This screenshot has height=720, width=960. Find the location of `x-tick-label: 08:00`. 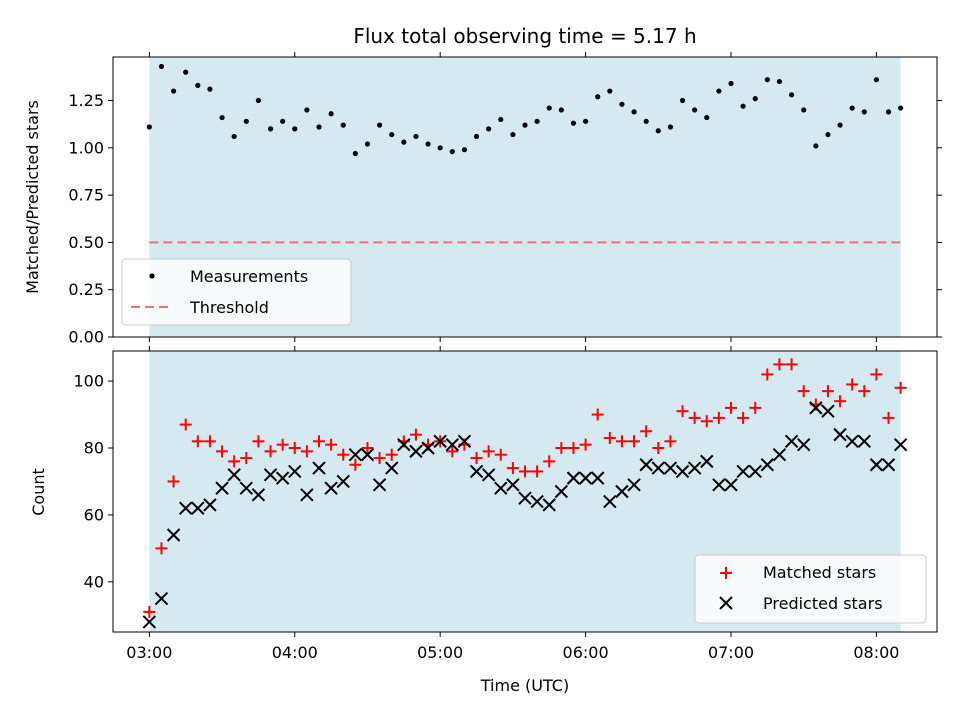

x-tick-label: 08:00 is located at coordinates (876, 652).